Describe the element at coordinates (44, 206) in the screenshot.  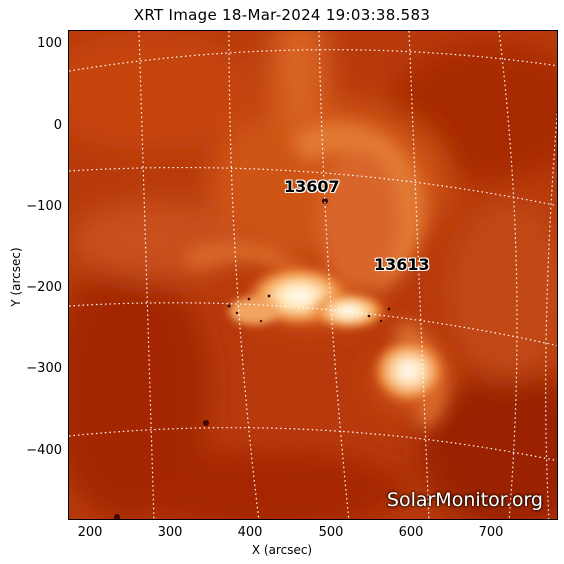
I see `y-tick-label: −100` at that location.